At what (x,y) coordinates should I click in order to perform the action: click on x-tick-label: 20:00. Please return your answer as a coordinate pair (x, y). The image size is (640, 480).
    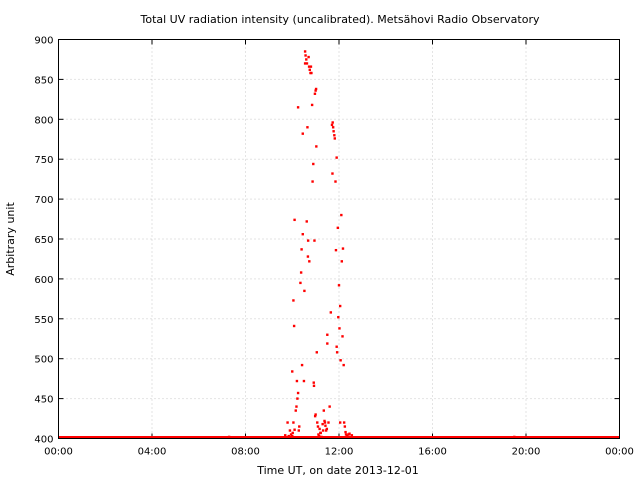
    Looking at the image, I should click on (526, 452).